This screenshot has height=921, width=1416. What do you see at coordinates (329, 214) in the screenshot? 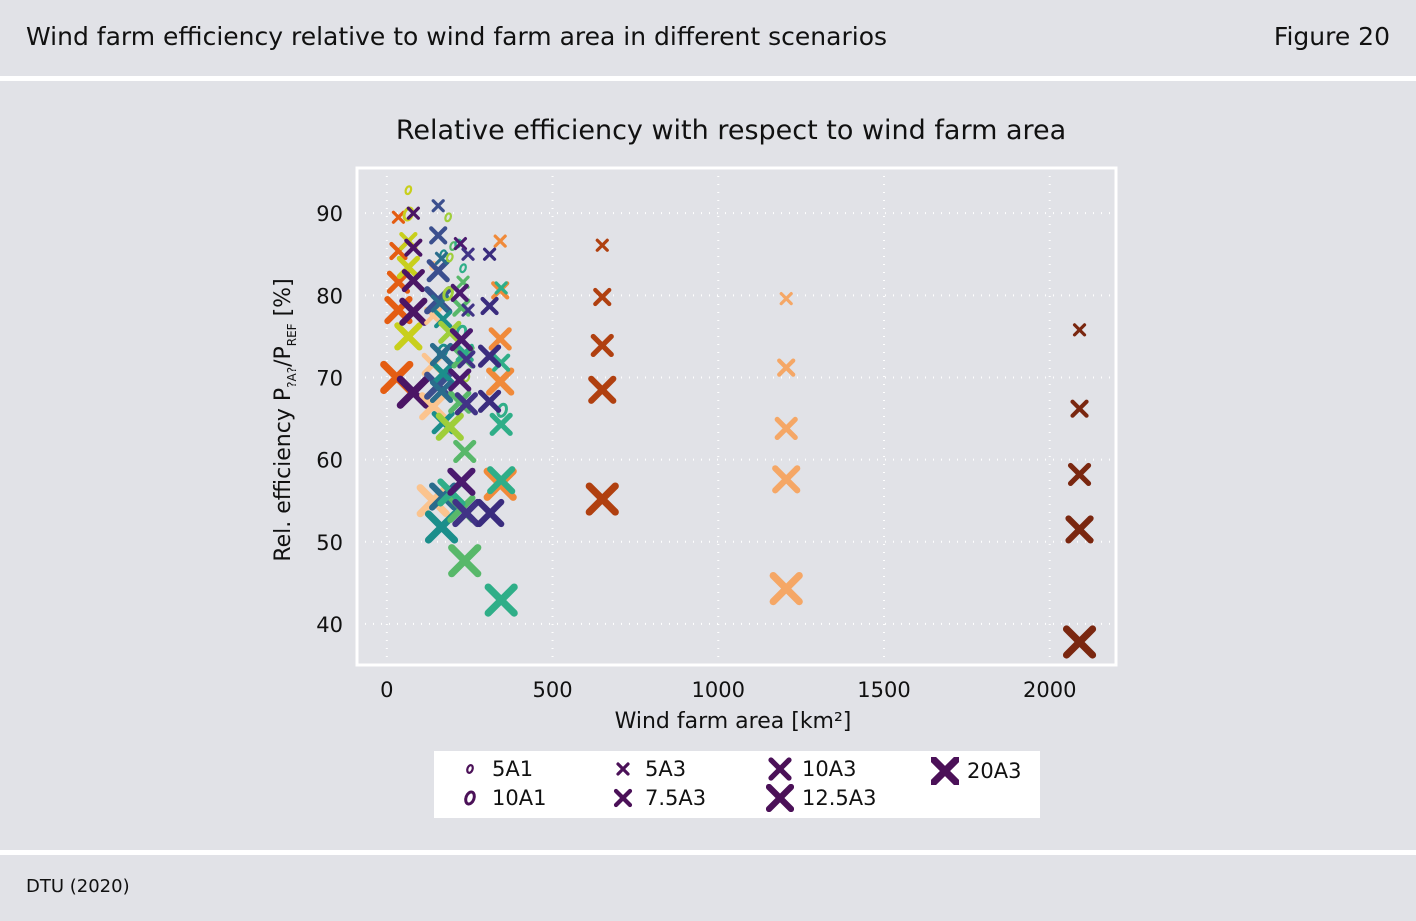
I see `y-tick-label: 90` at bounding box center [329, 214].